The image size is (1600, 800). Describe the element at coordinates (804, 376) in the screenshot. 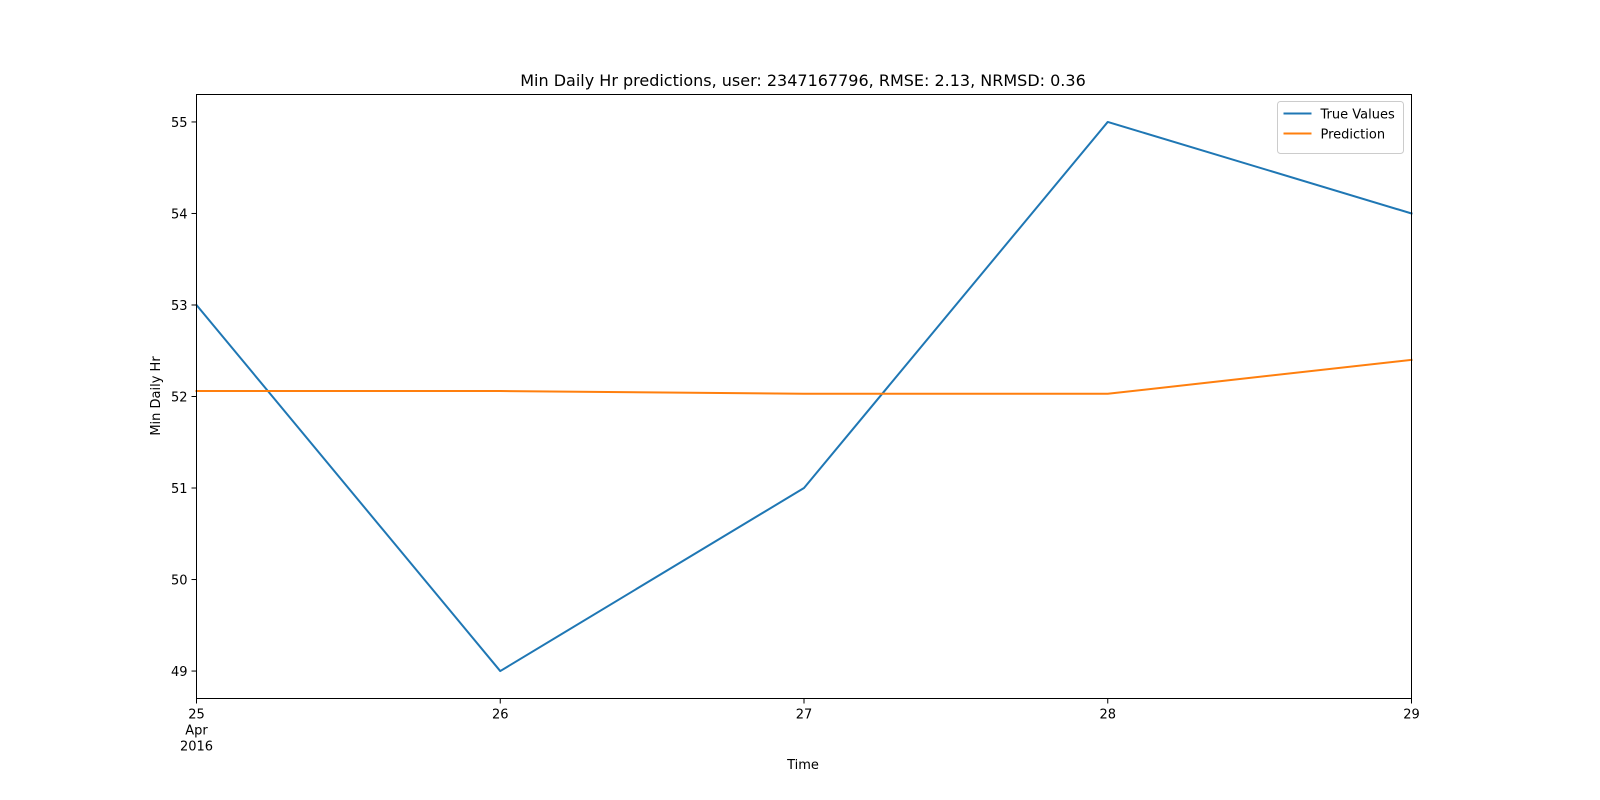

I see `series-line-prediction` at that location.